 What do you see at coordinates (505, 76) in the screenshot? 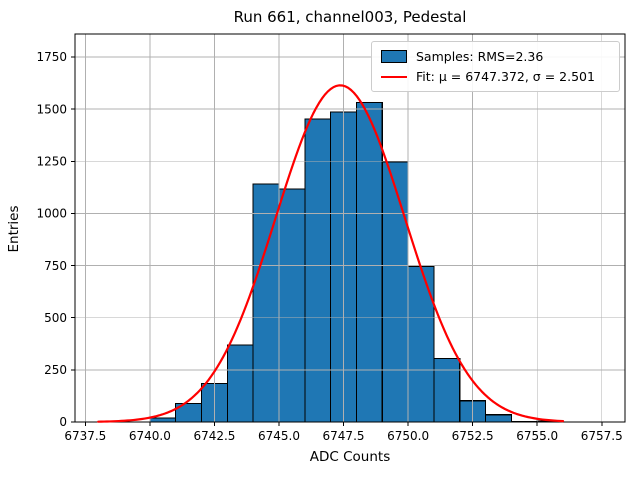
I see `legend-fit-label: Fit: μ = 6747.372, σ = 2.501` at bounding box center [505, 76].